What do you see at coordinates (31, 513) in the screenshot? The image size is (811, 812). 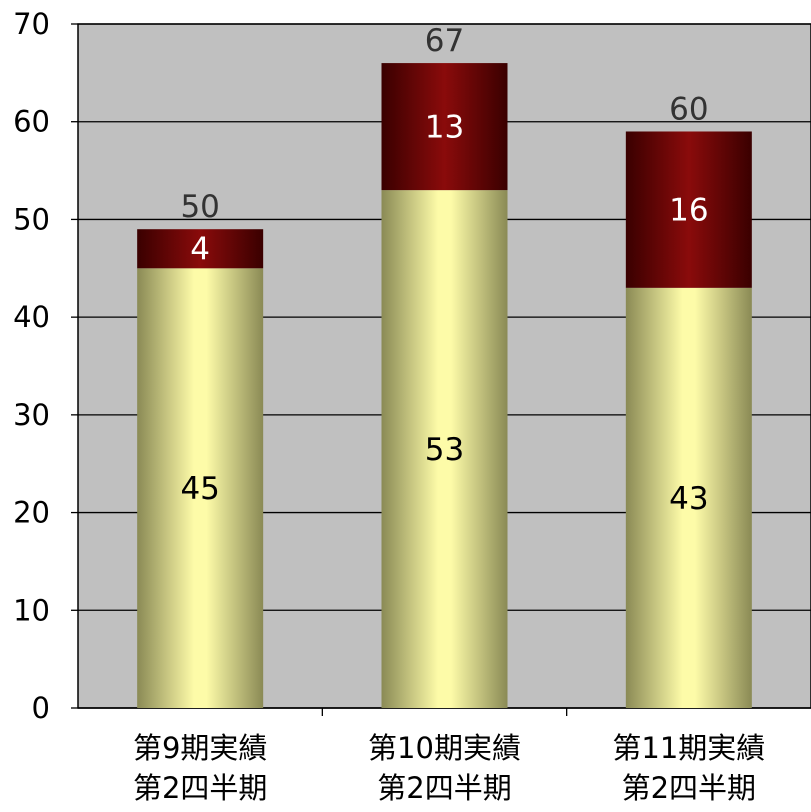 I see `y-tick-label: 20` at bounding box center [31, 513].